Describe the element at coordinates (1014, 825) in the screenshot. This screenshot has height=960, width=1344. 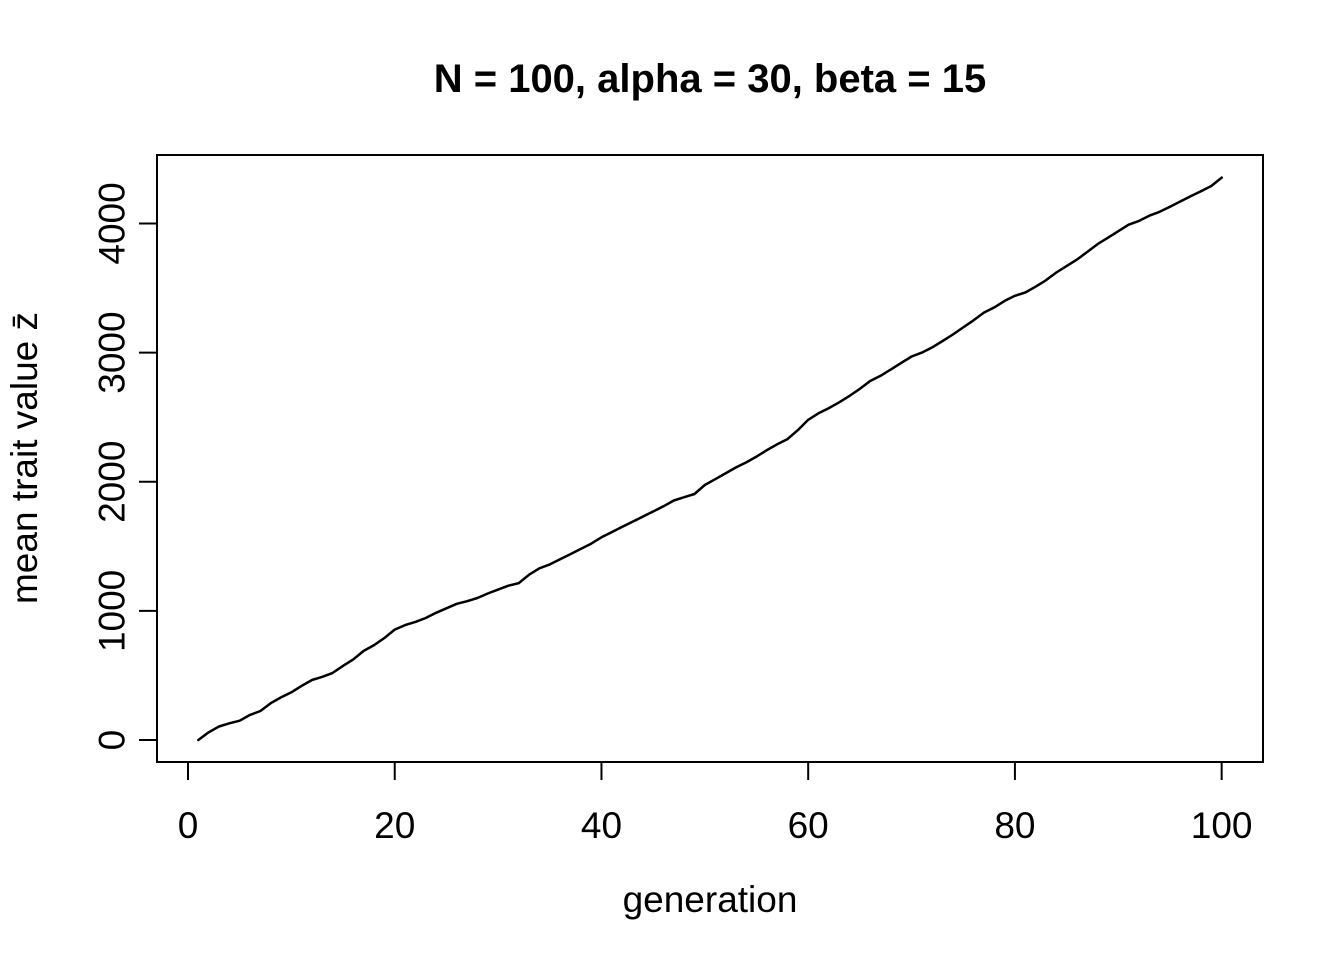
I see `x-tick-label: 80` at that location.